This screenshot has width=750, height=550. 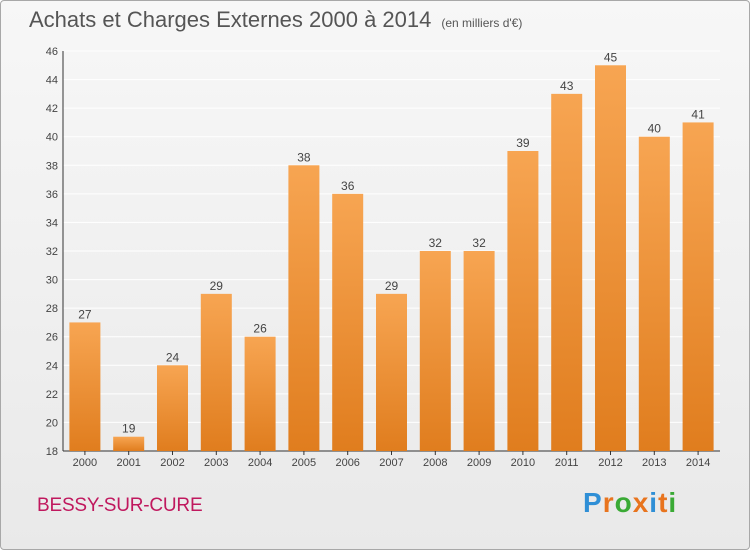 What do you see at coordinates (698, 463) in the screenshot?
I see `x-tick-label: 2014` at bounding box center [698, 463].